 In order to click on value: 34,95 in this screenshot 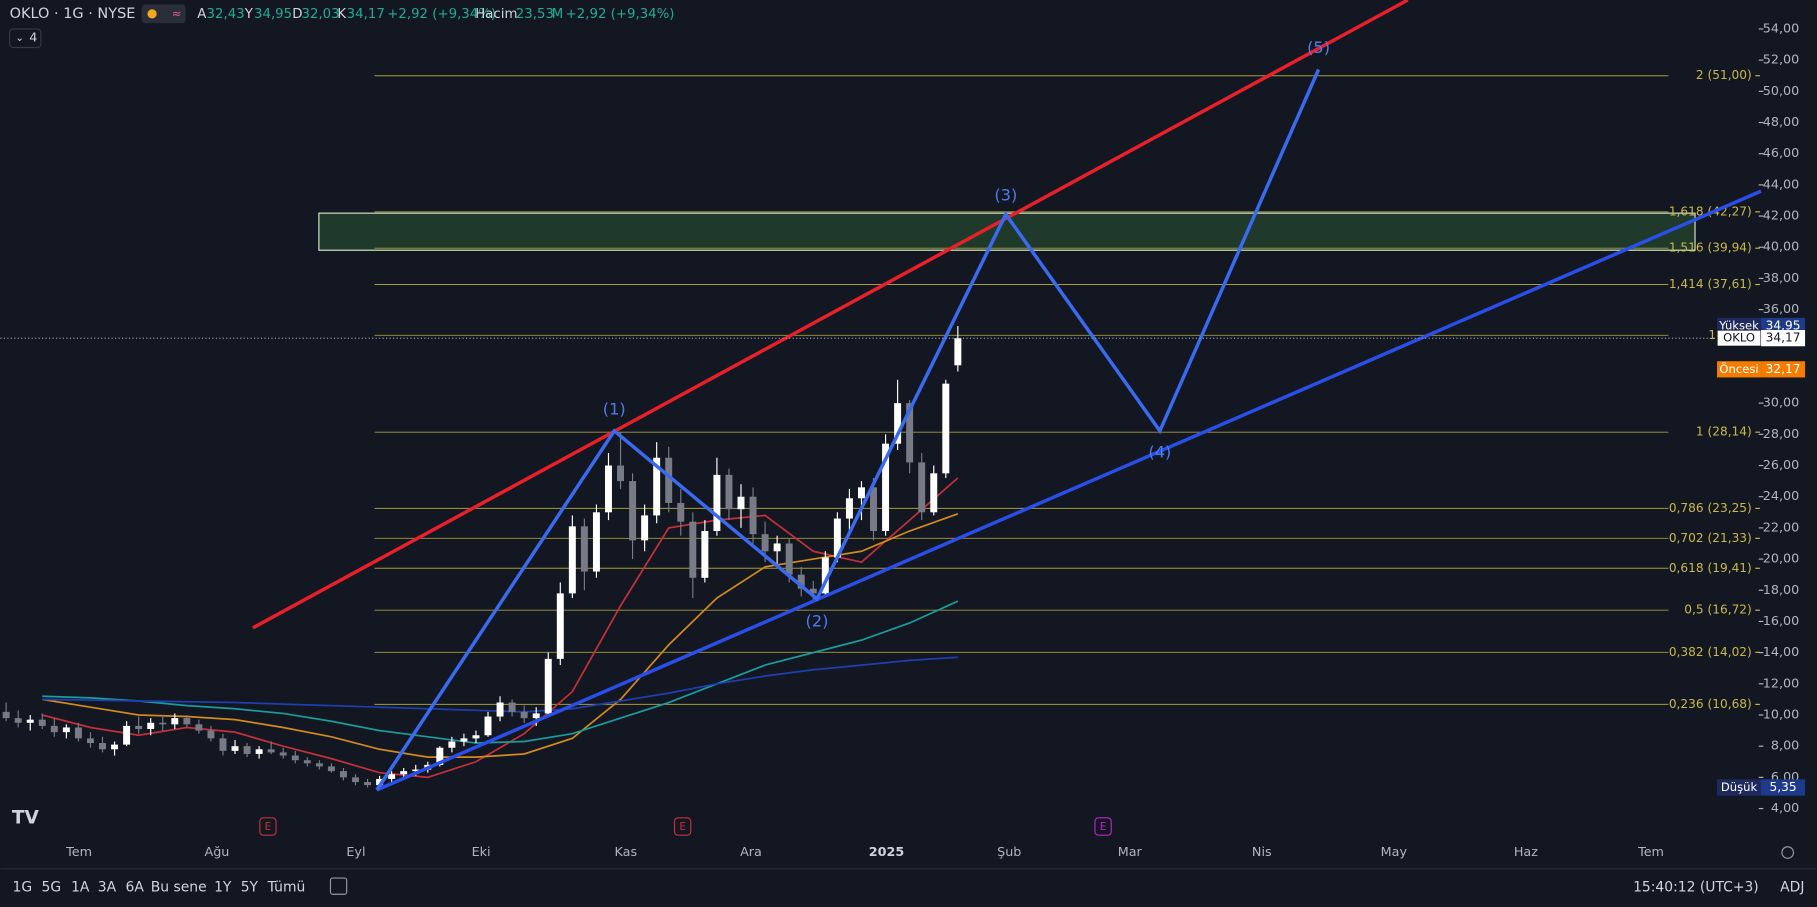, I will do `click(273, 14)`.